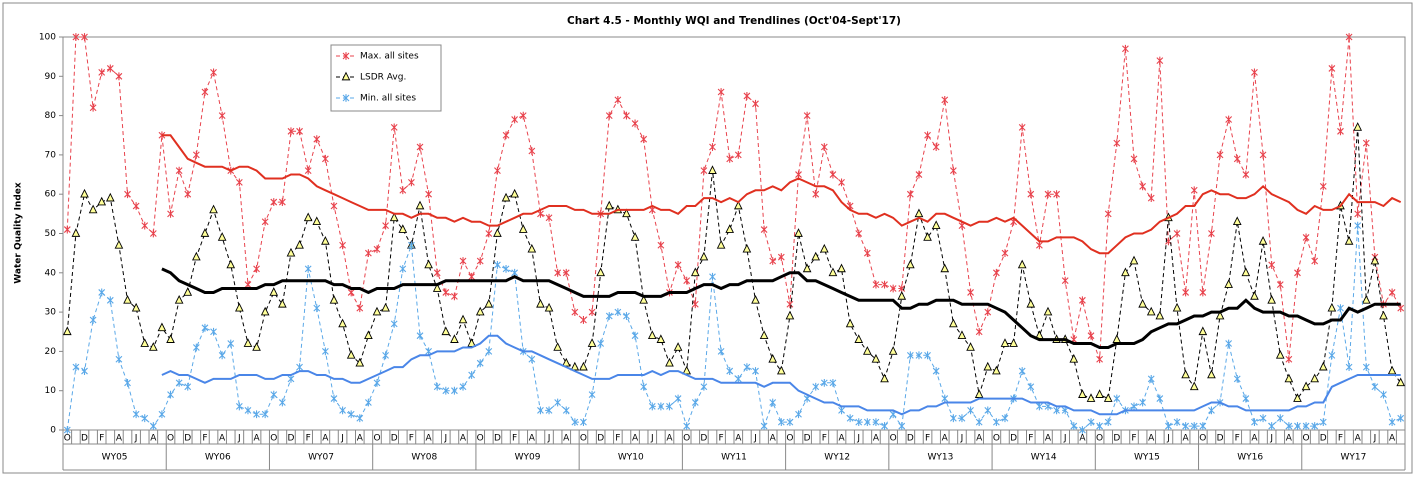 The height and width of the screenshot is (481, 1416). I want to click on legend-box, so click(386, 78).